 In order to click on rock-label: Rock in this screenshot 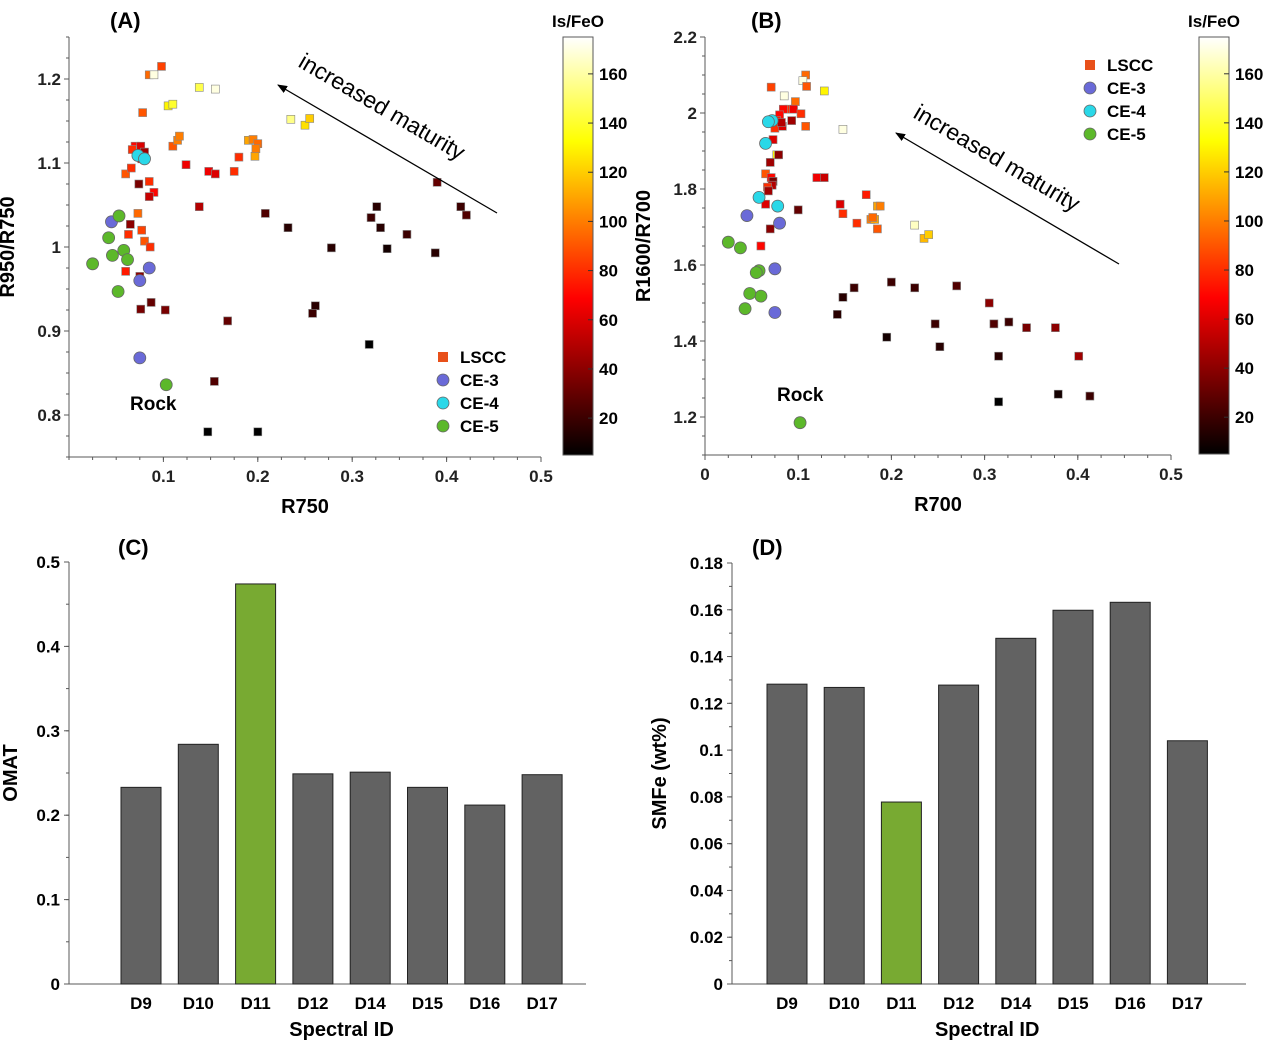, I will do `click(153, 404)`.